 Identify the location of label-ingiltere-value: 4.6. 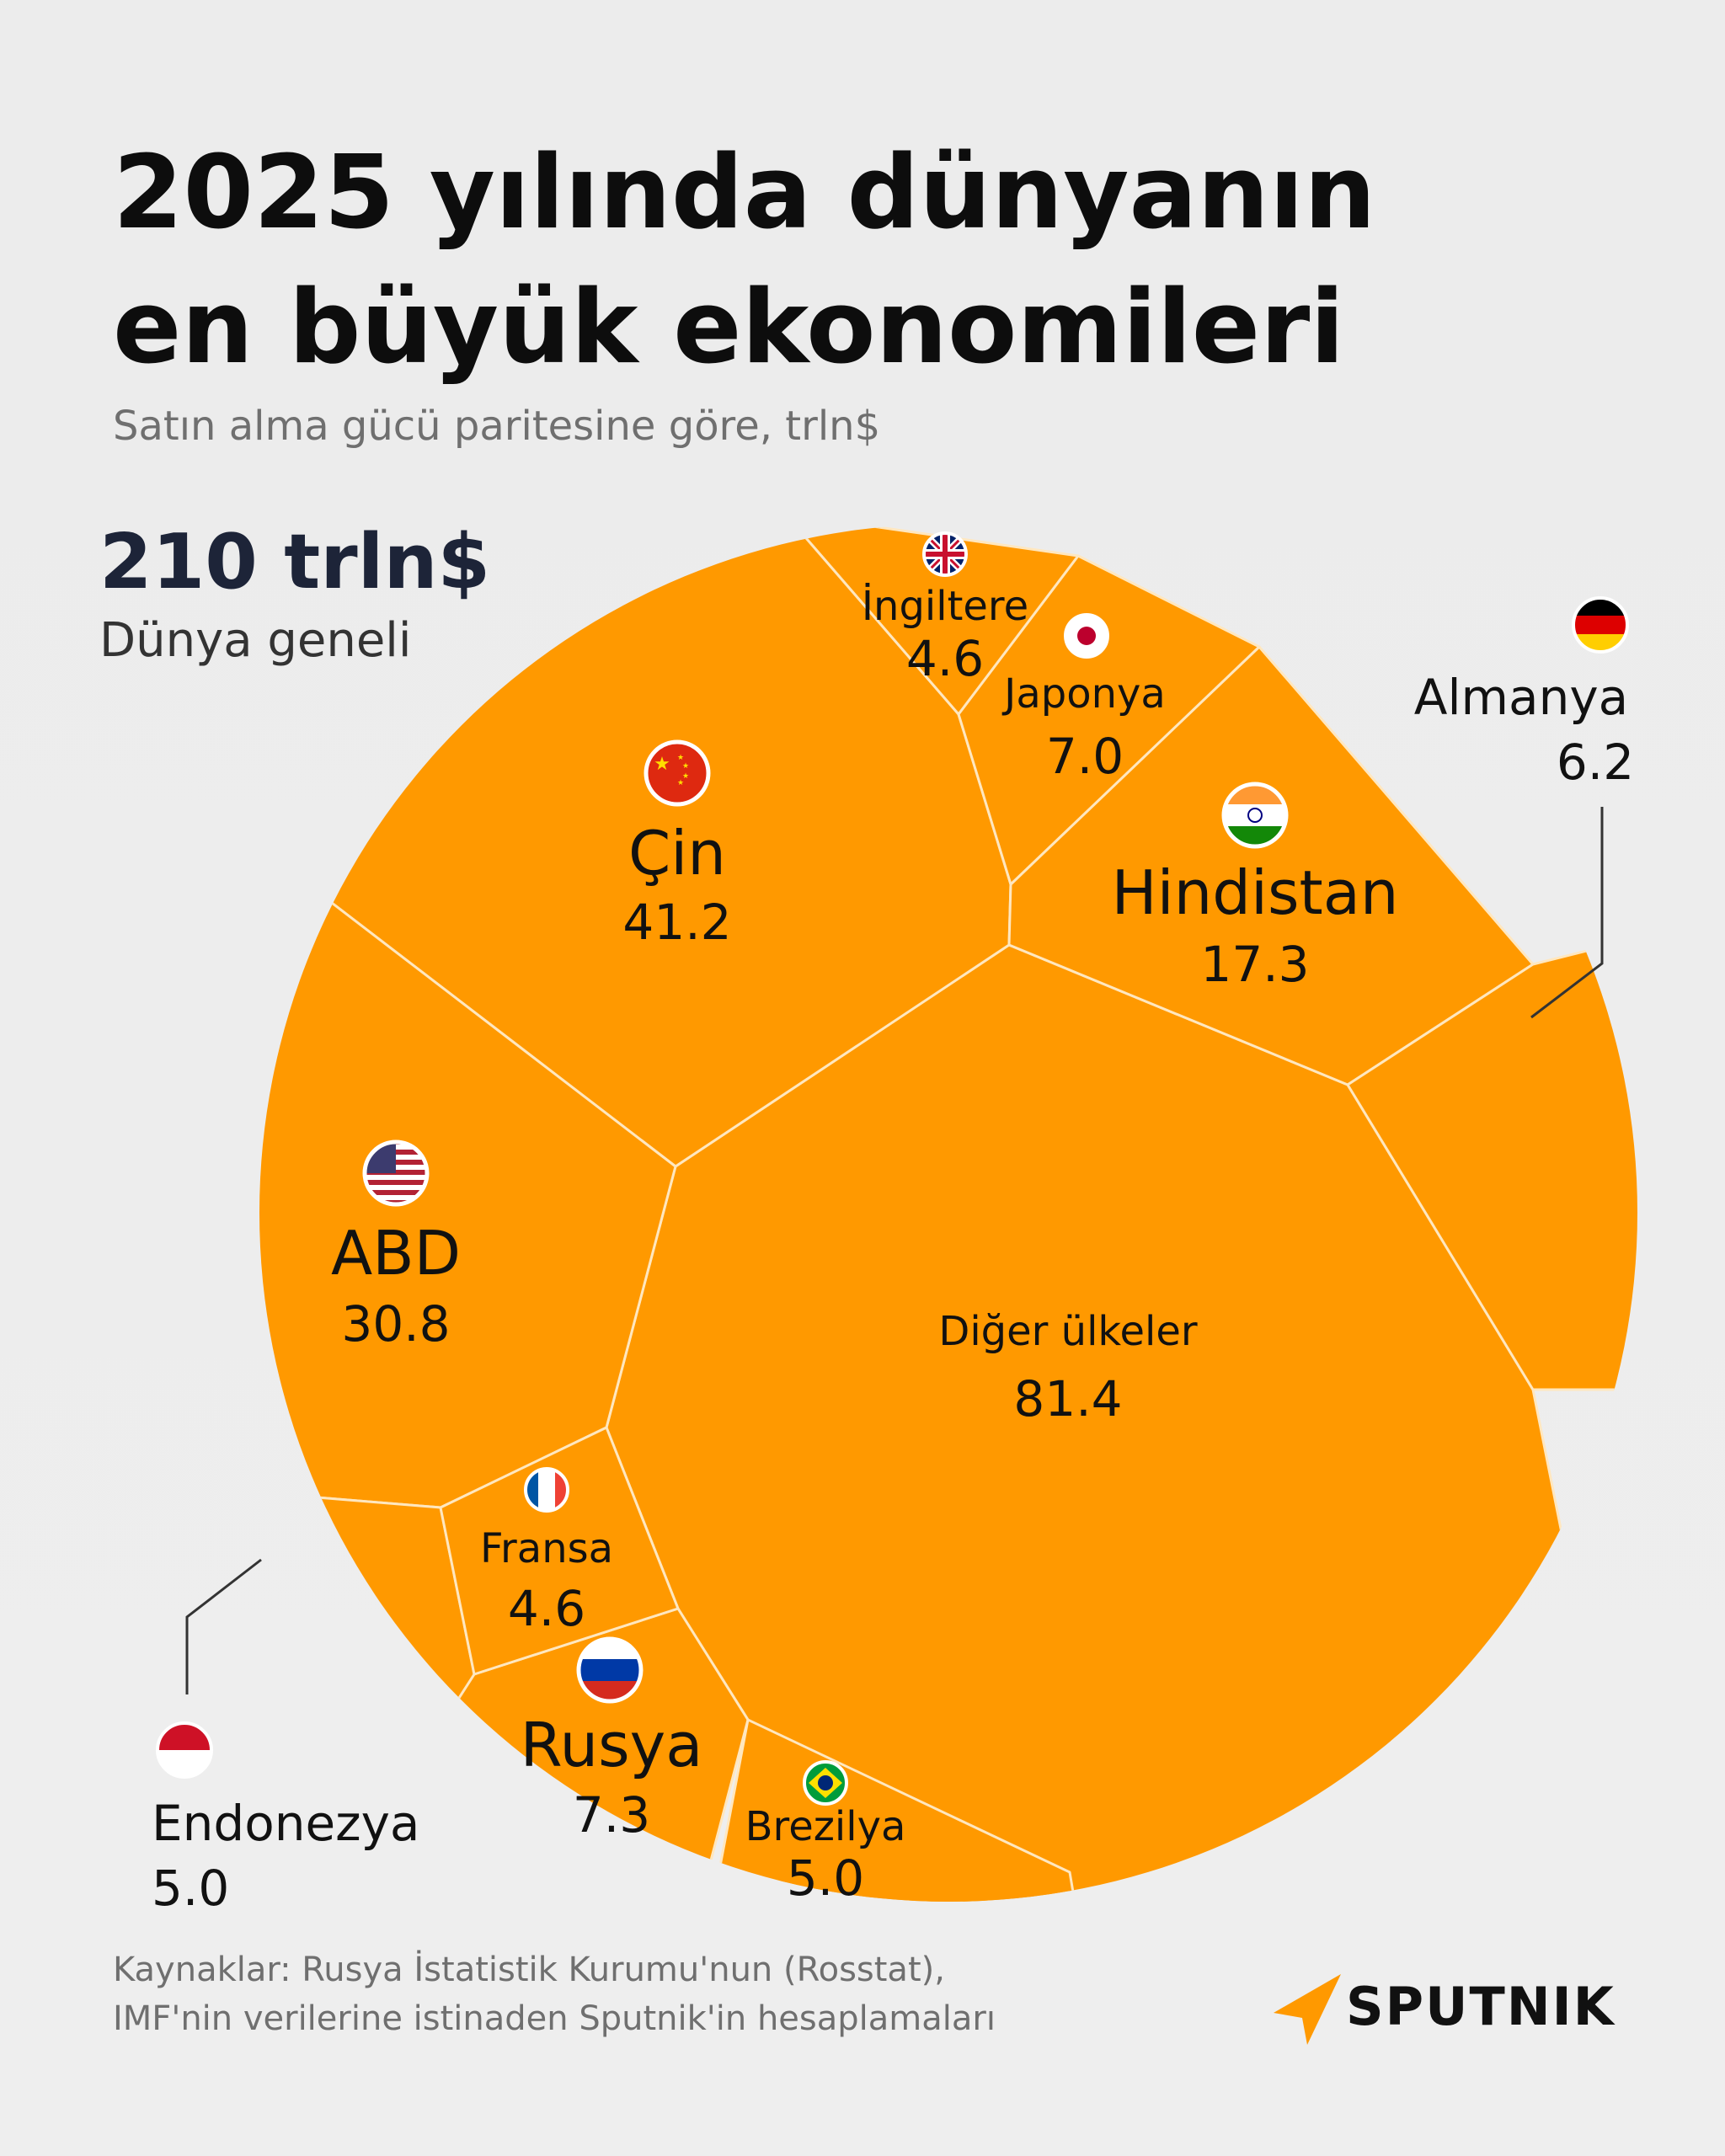
(945, 658).